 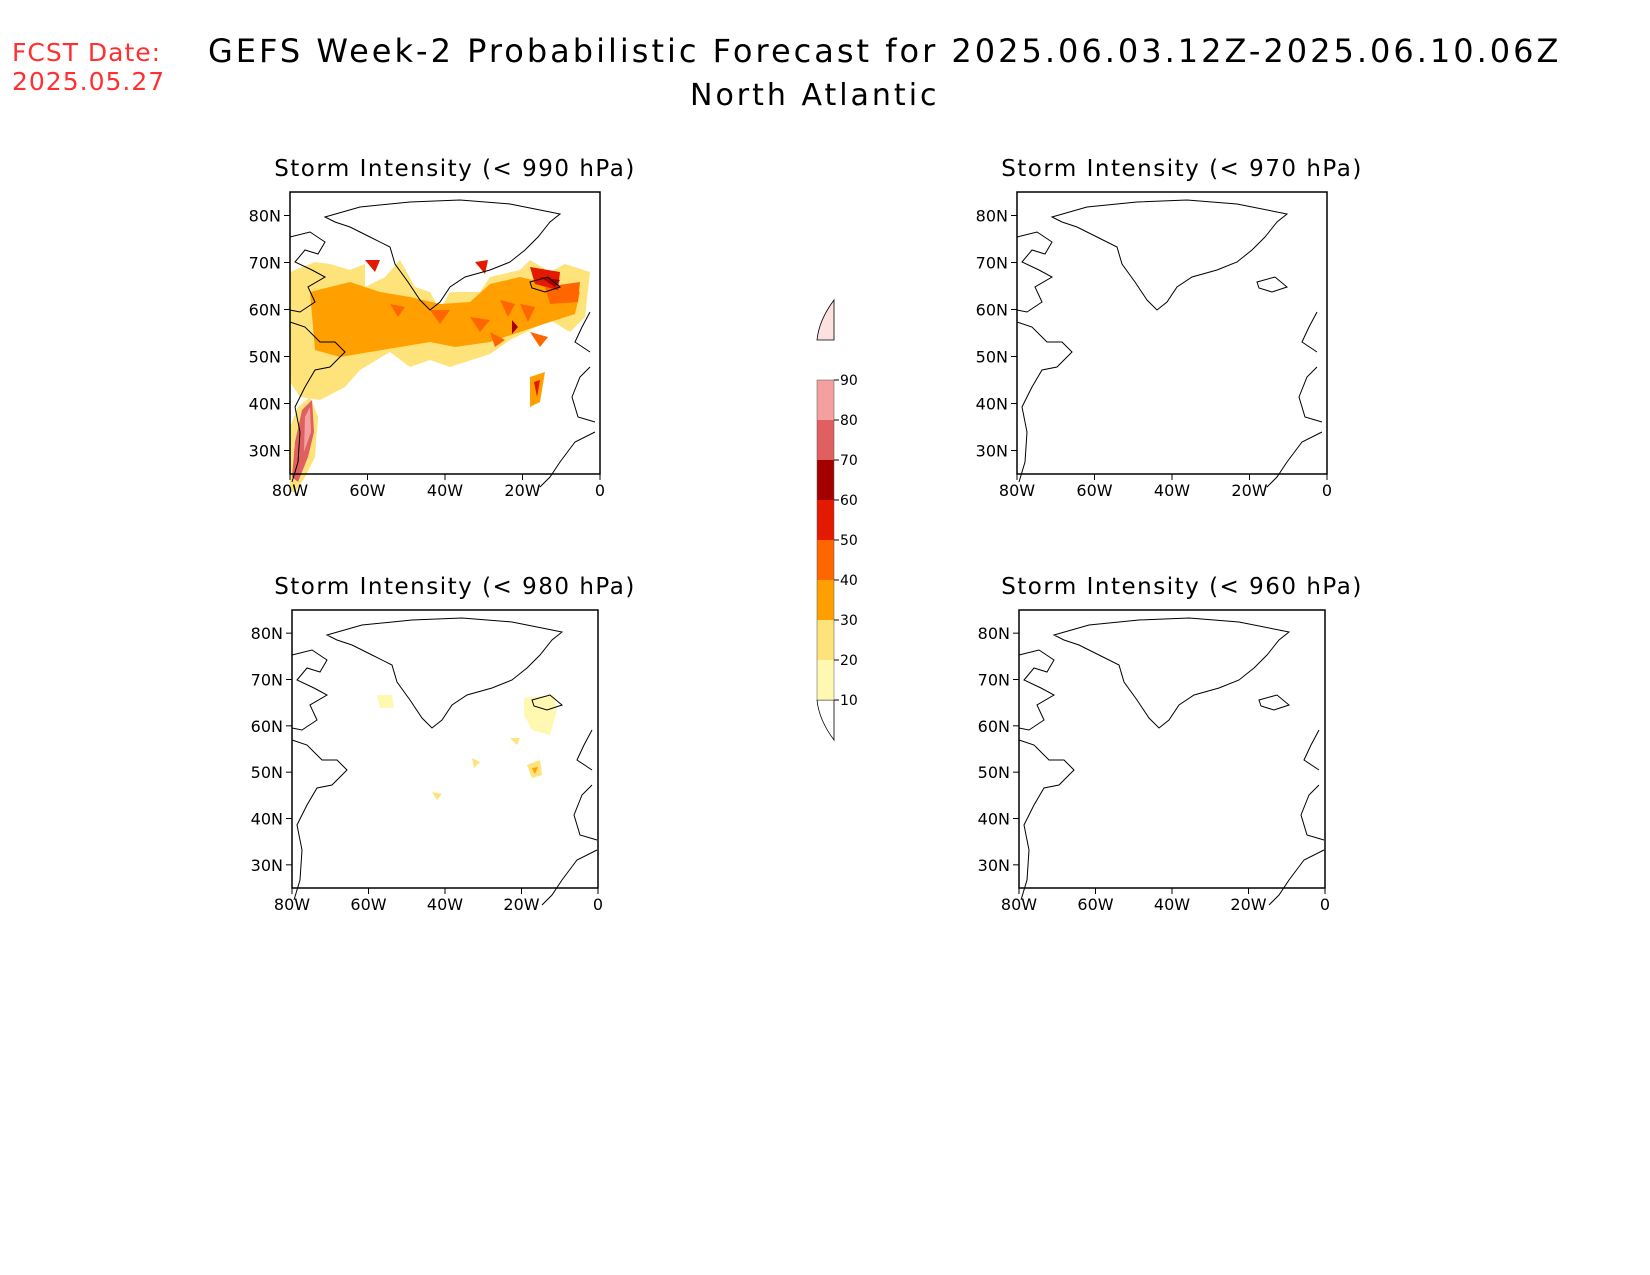 I want to click on colorbar-tick-label: 80, so click(x=849, y=421).